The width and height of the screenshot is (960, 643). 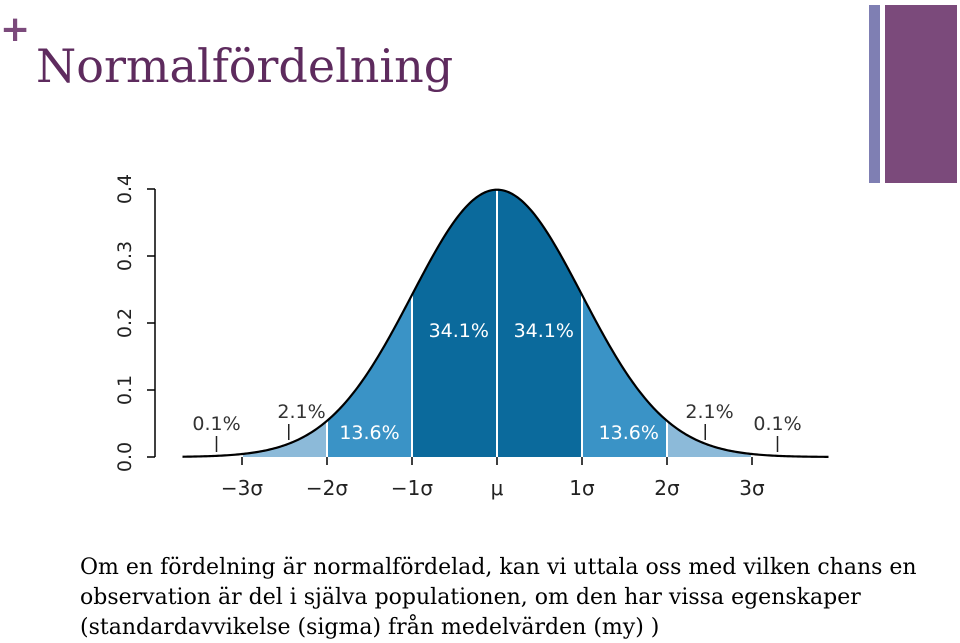 I want to click on accent-bar, so click(x=921, y=94).